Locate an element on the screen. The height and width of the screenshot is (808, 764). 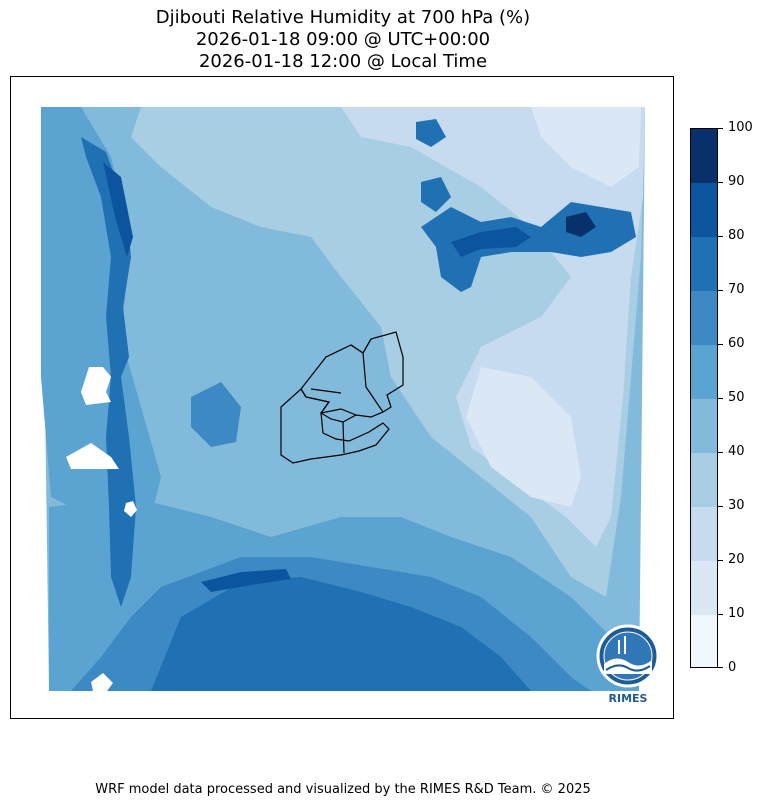
colorbar-tick-label: 90 is located at coordinates (736, 181).